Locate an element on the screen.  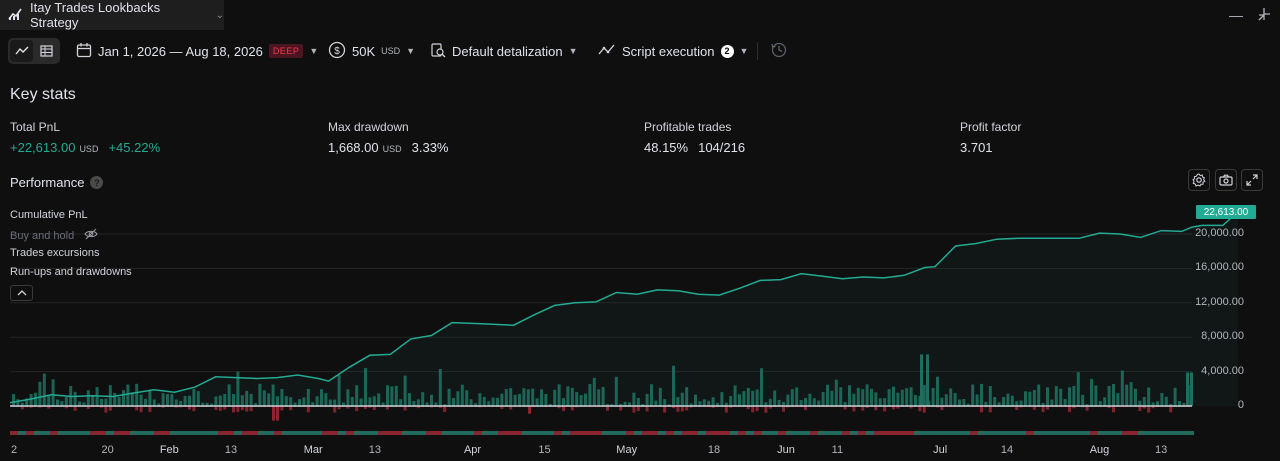
legend-buy-and-hold: Buy and hold is located at coordinates (54, 235).